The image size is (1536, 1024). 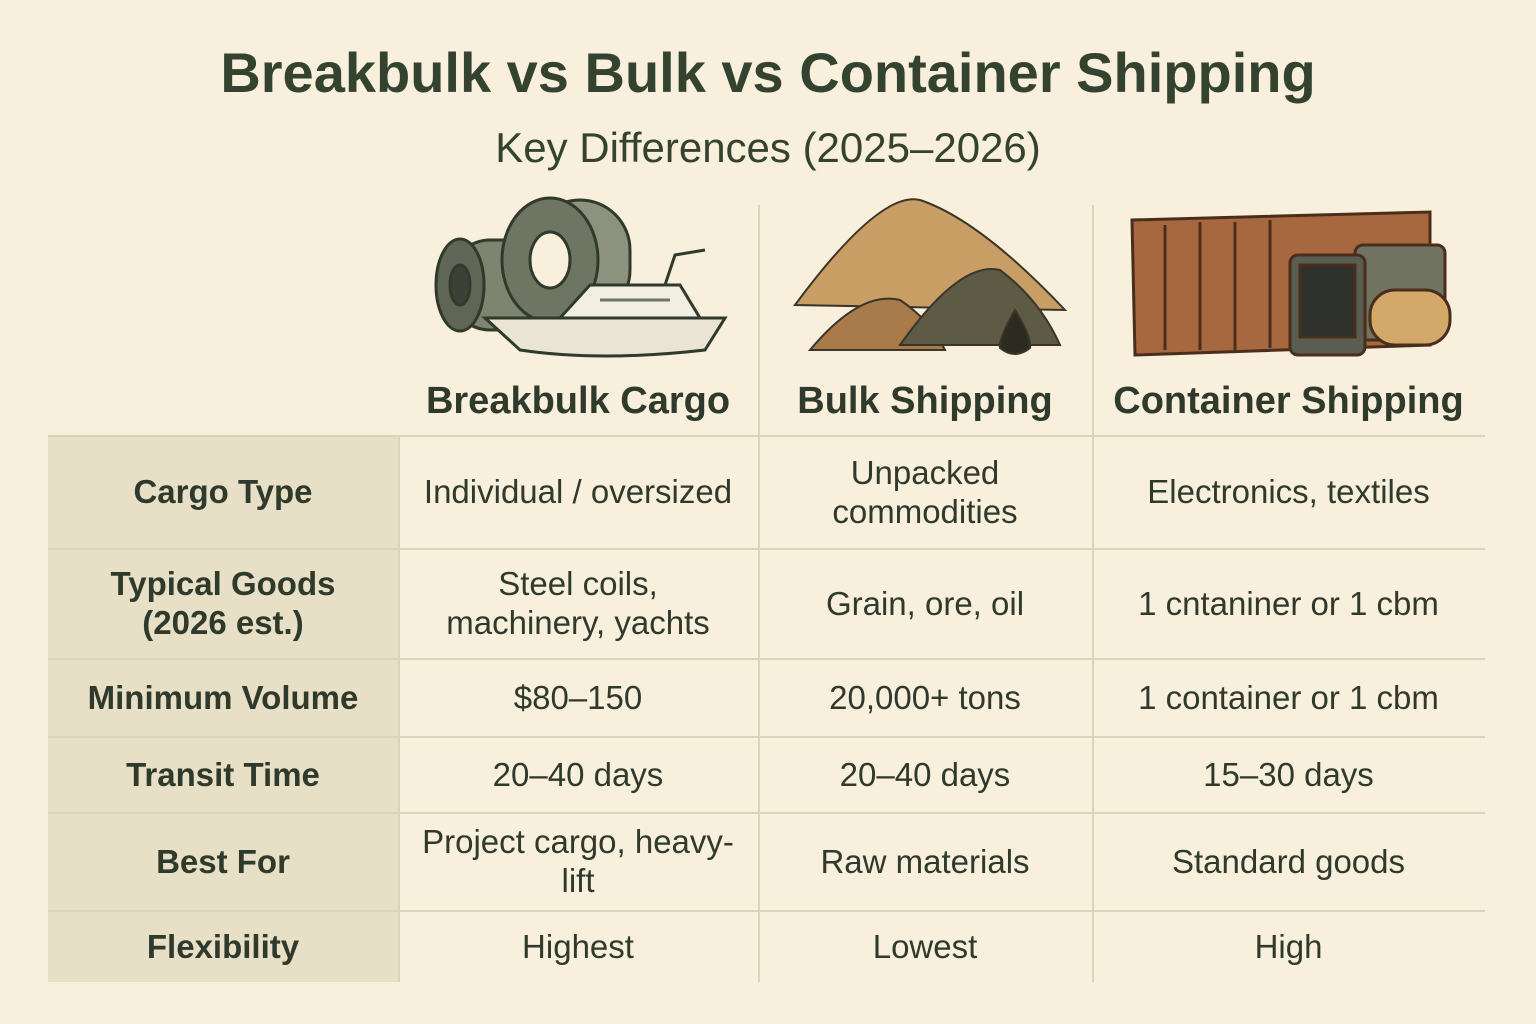 What do you see at coordinates (930, 276) in the screenshot?
I see `bulk-icon` at bounding box center [930, 276].